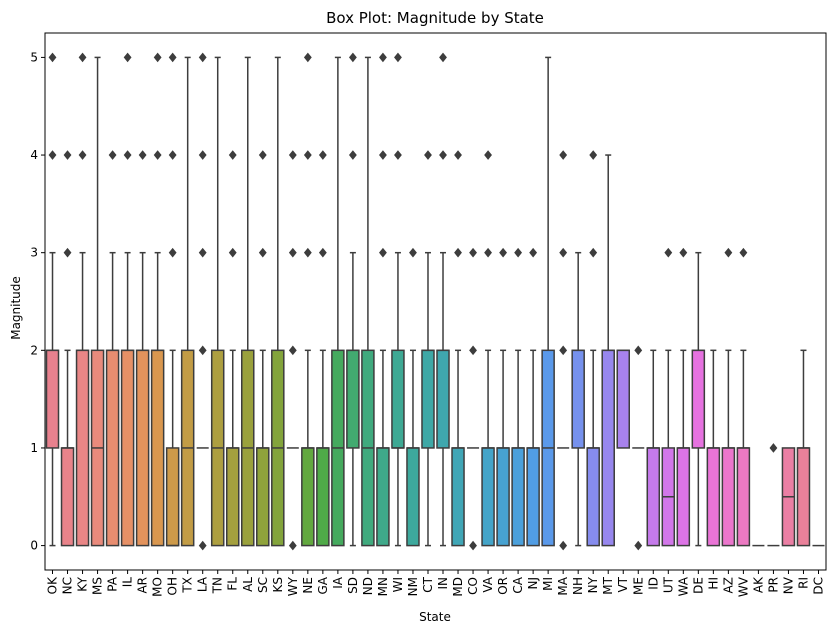 This screenshot has width=833, height=633. I want to click on x-tick-label: RI, so click(803, 583).